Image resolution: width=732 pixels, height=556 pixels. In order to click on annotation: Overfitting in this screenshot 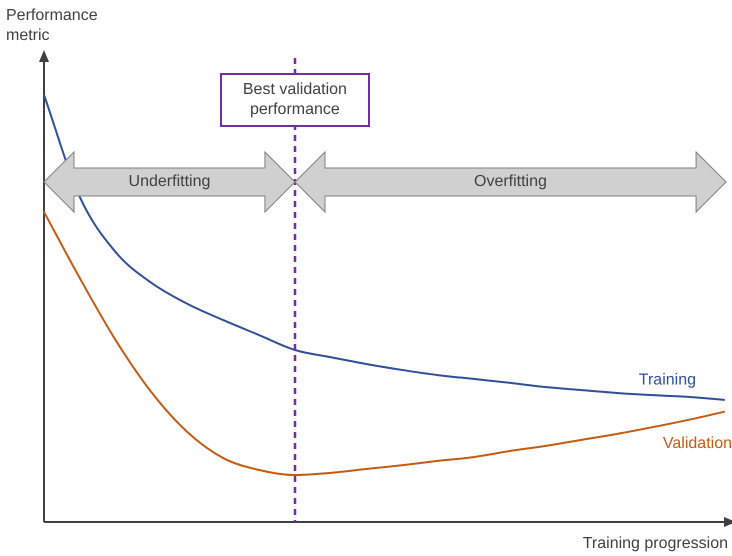, I will do `click(510, 182)`.